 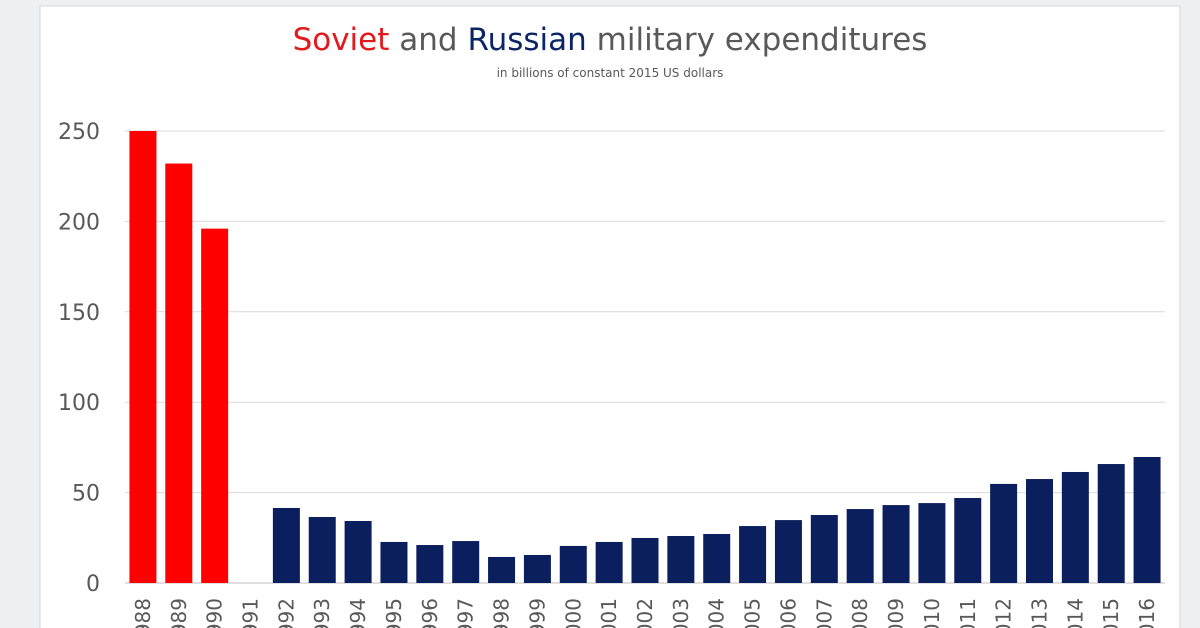 What do you see at coordinates (609, 562) in the screenshot?
I see `bar-russian-2001` at bounding box center [609, 562].